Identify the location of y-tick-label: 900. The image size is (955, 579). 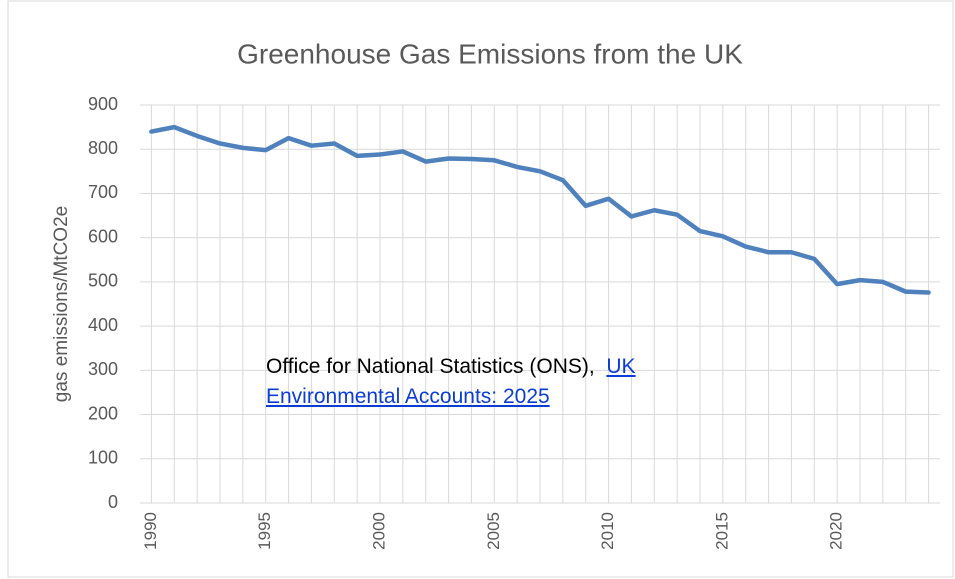
(103, 104).